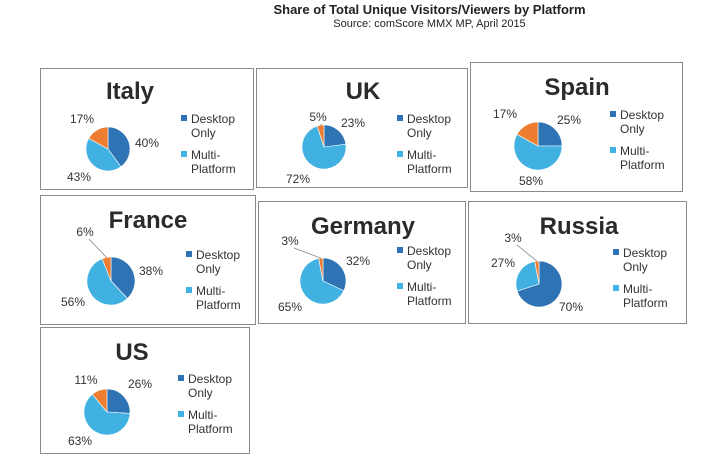 This screenshot has width=709, height=468. I want to click on data-label-mobile-only: 5%, so click(318, 117).